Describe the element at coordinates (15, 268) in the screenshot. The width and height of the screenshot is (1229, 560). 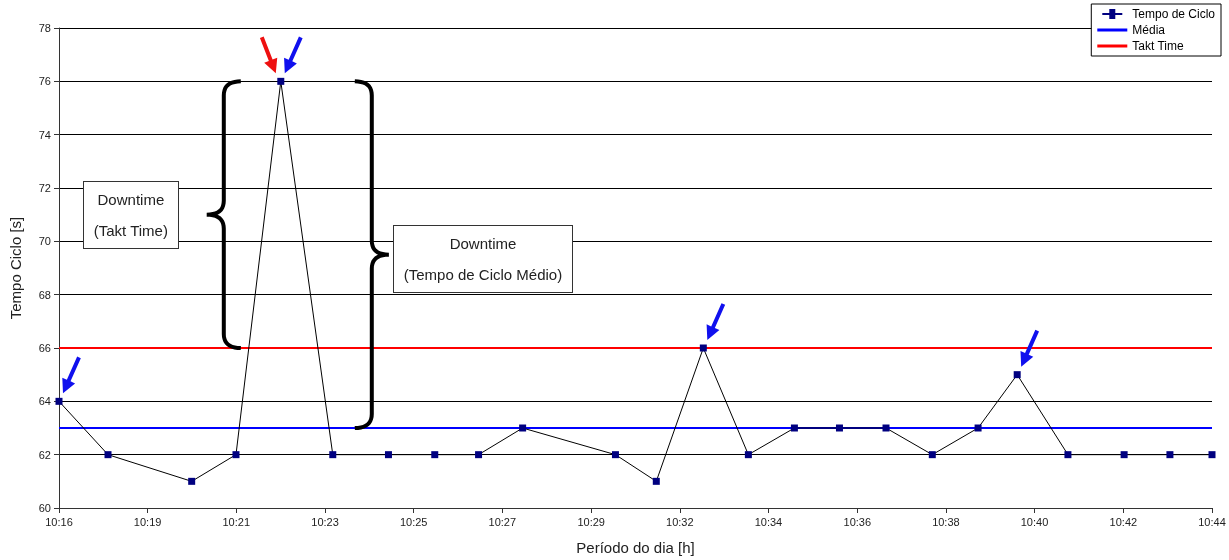
I see `y-axis-title: Tempo Ciclo [s]` at that location.